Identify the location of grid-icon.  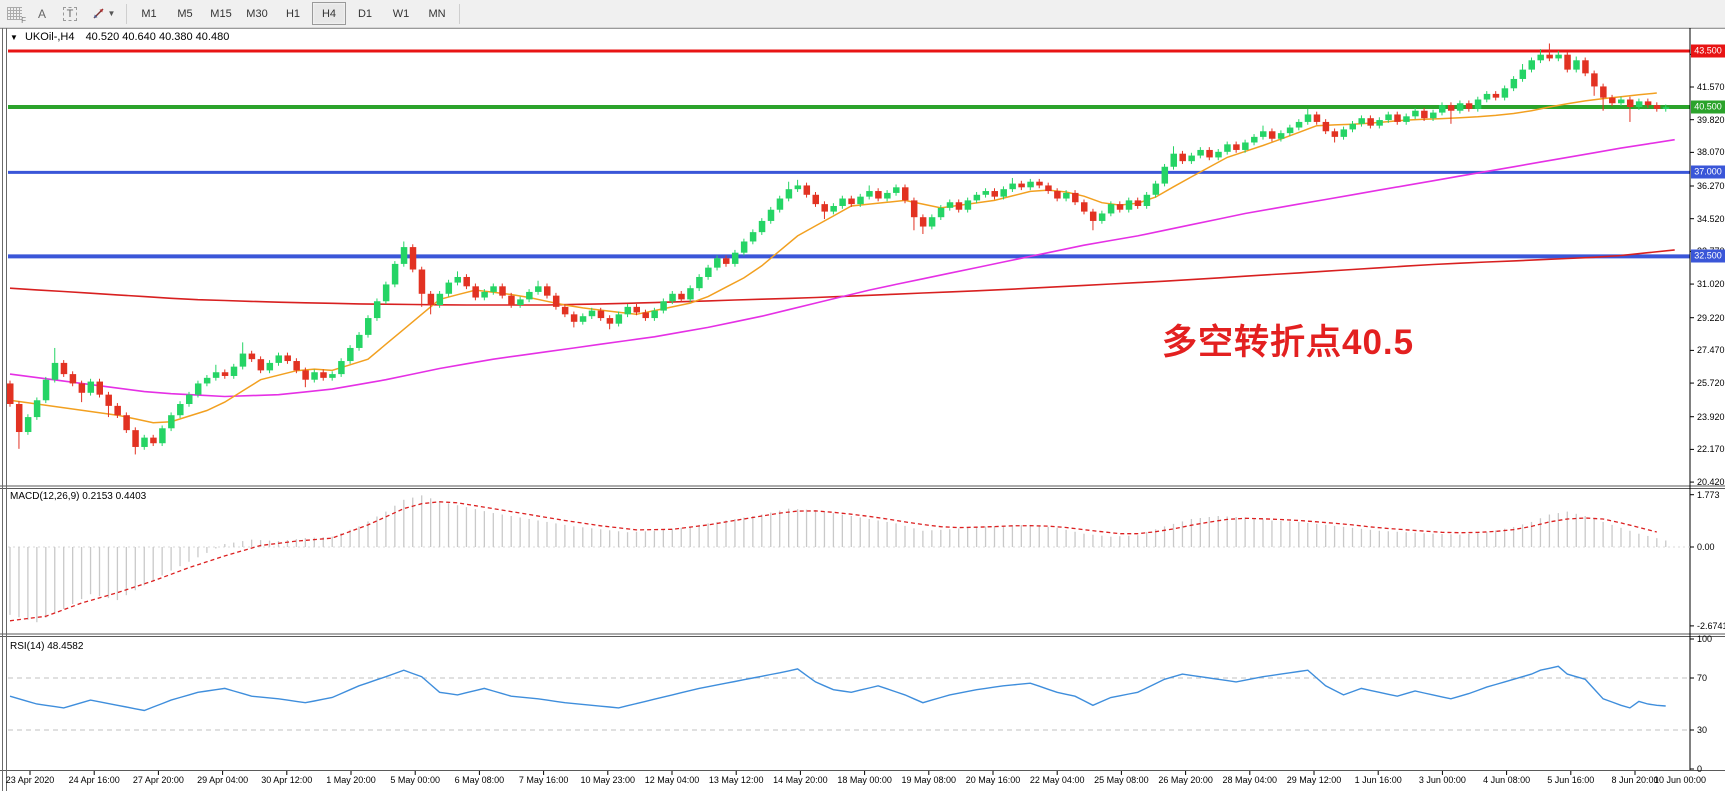
(14, 13).